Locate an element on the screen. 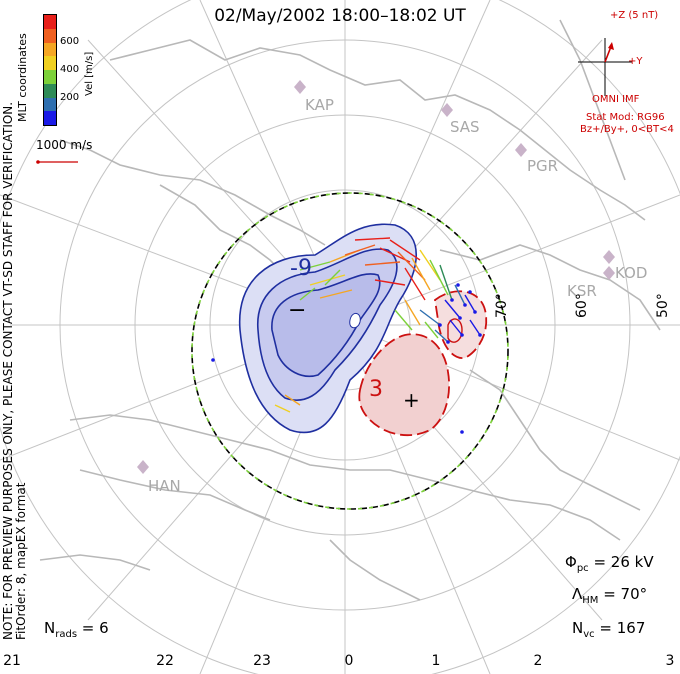 The image size is (680, 674). phi-pc-value: 26 kV is located at coordinates (632, 562).